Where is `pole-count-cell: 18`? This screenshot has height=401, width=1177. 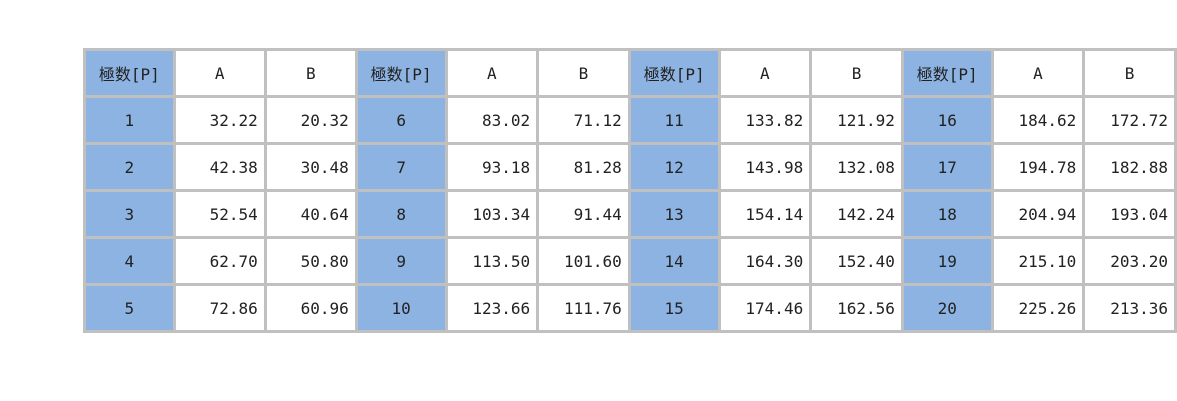
pole-count-cell: 18 is located at coordinates (947, 214).